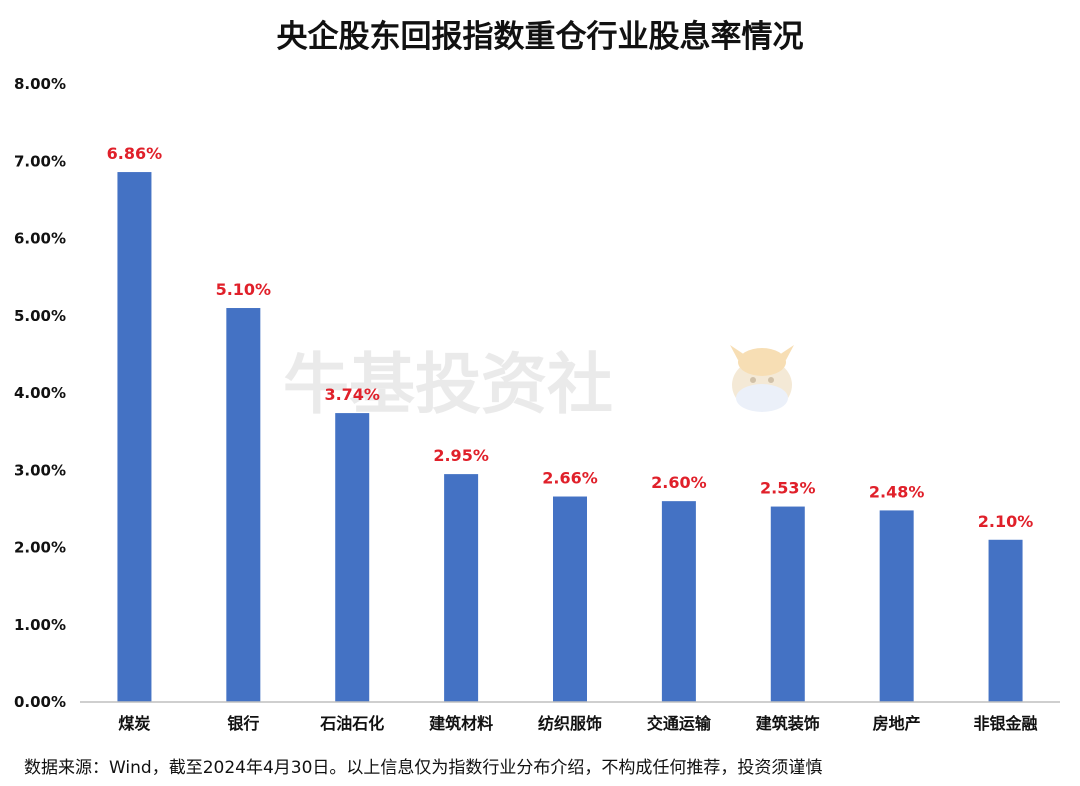 The width and height of the screenshot is (1080, 786). What do you see at coordinates (1006, 521) in the screenshot?
I see `data-label: 2.10%` at bounding box center [1006, 521].